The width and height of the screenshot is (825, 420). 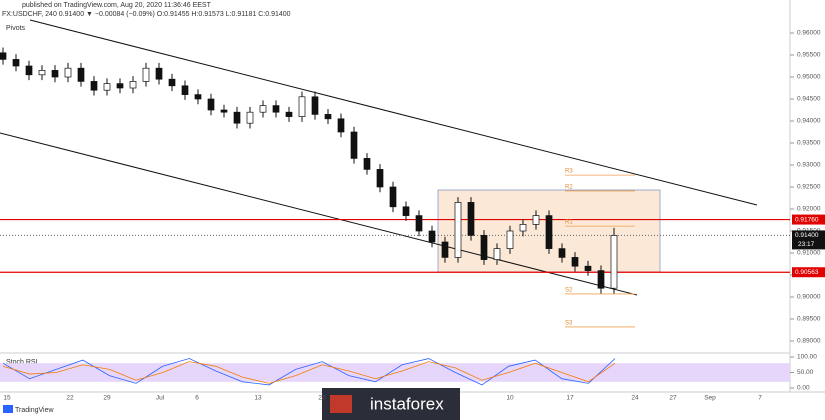 What do you see at coordinates (808, 240) in the screenshot?
I see `last-price-tag` at bounding box center [808, 240].